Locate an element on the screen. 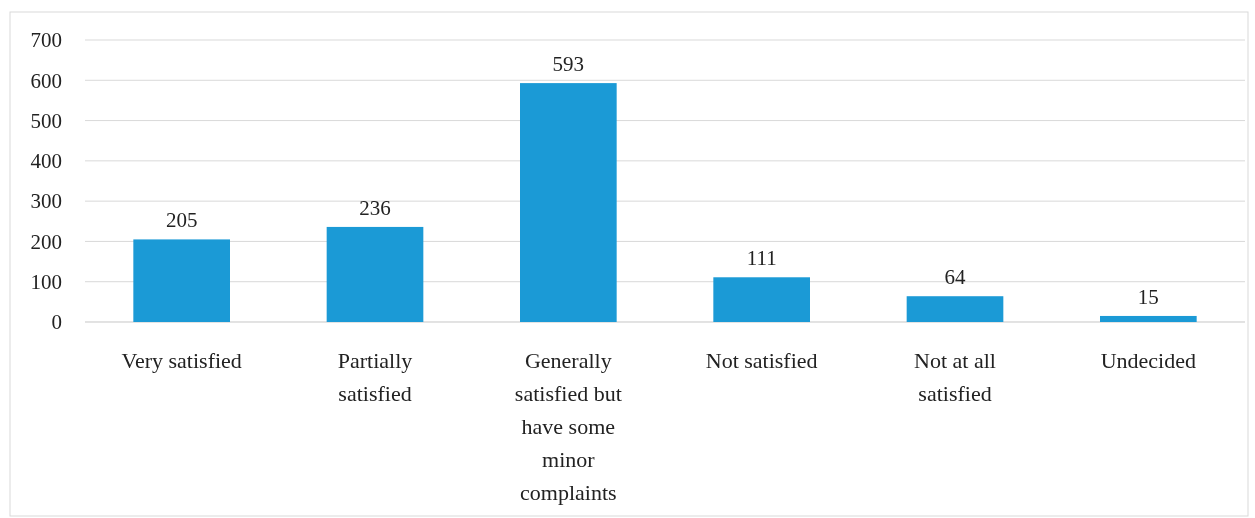 This screenshot has width=1255, height=518. y-tick-label: 500 is located at coordinates (46, 120).